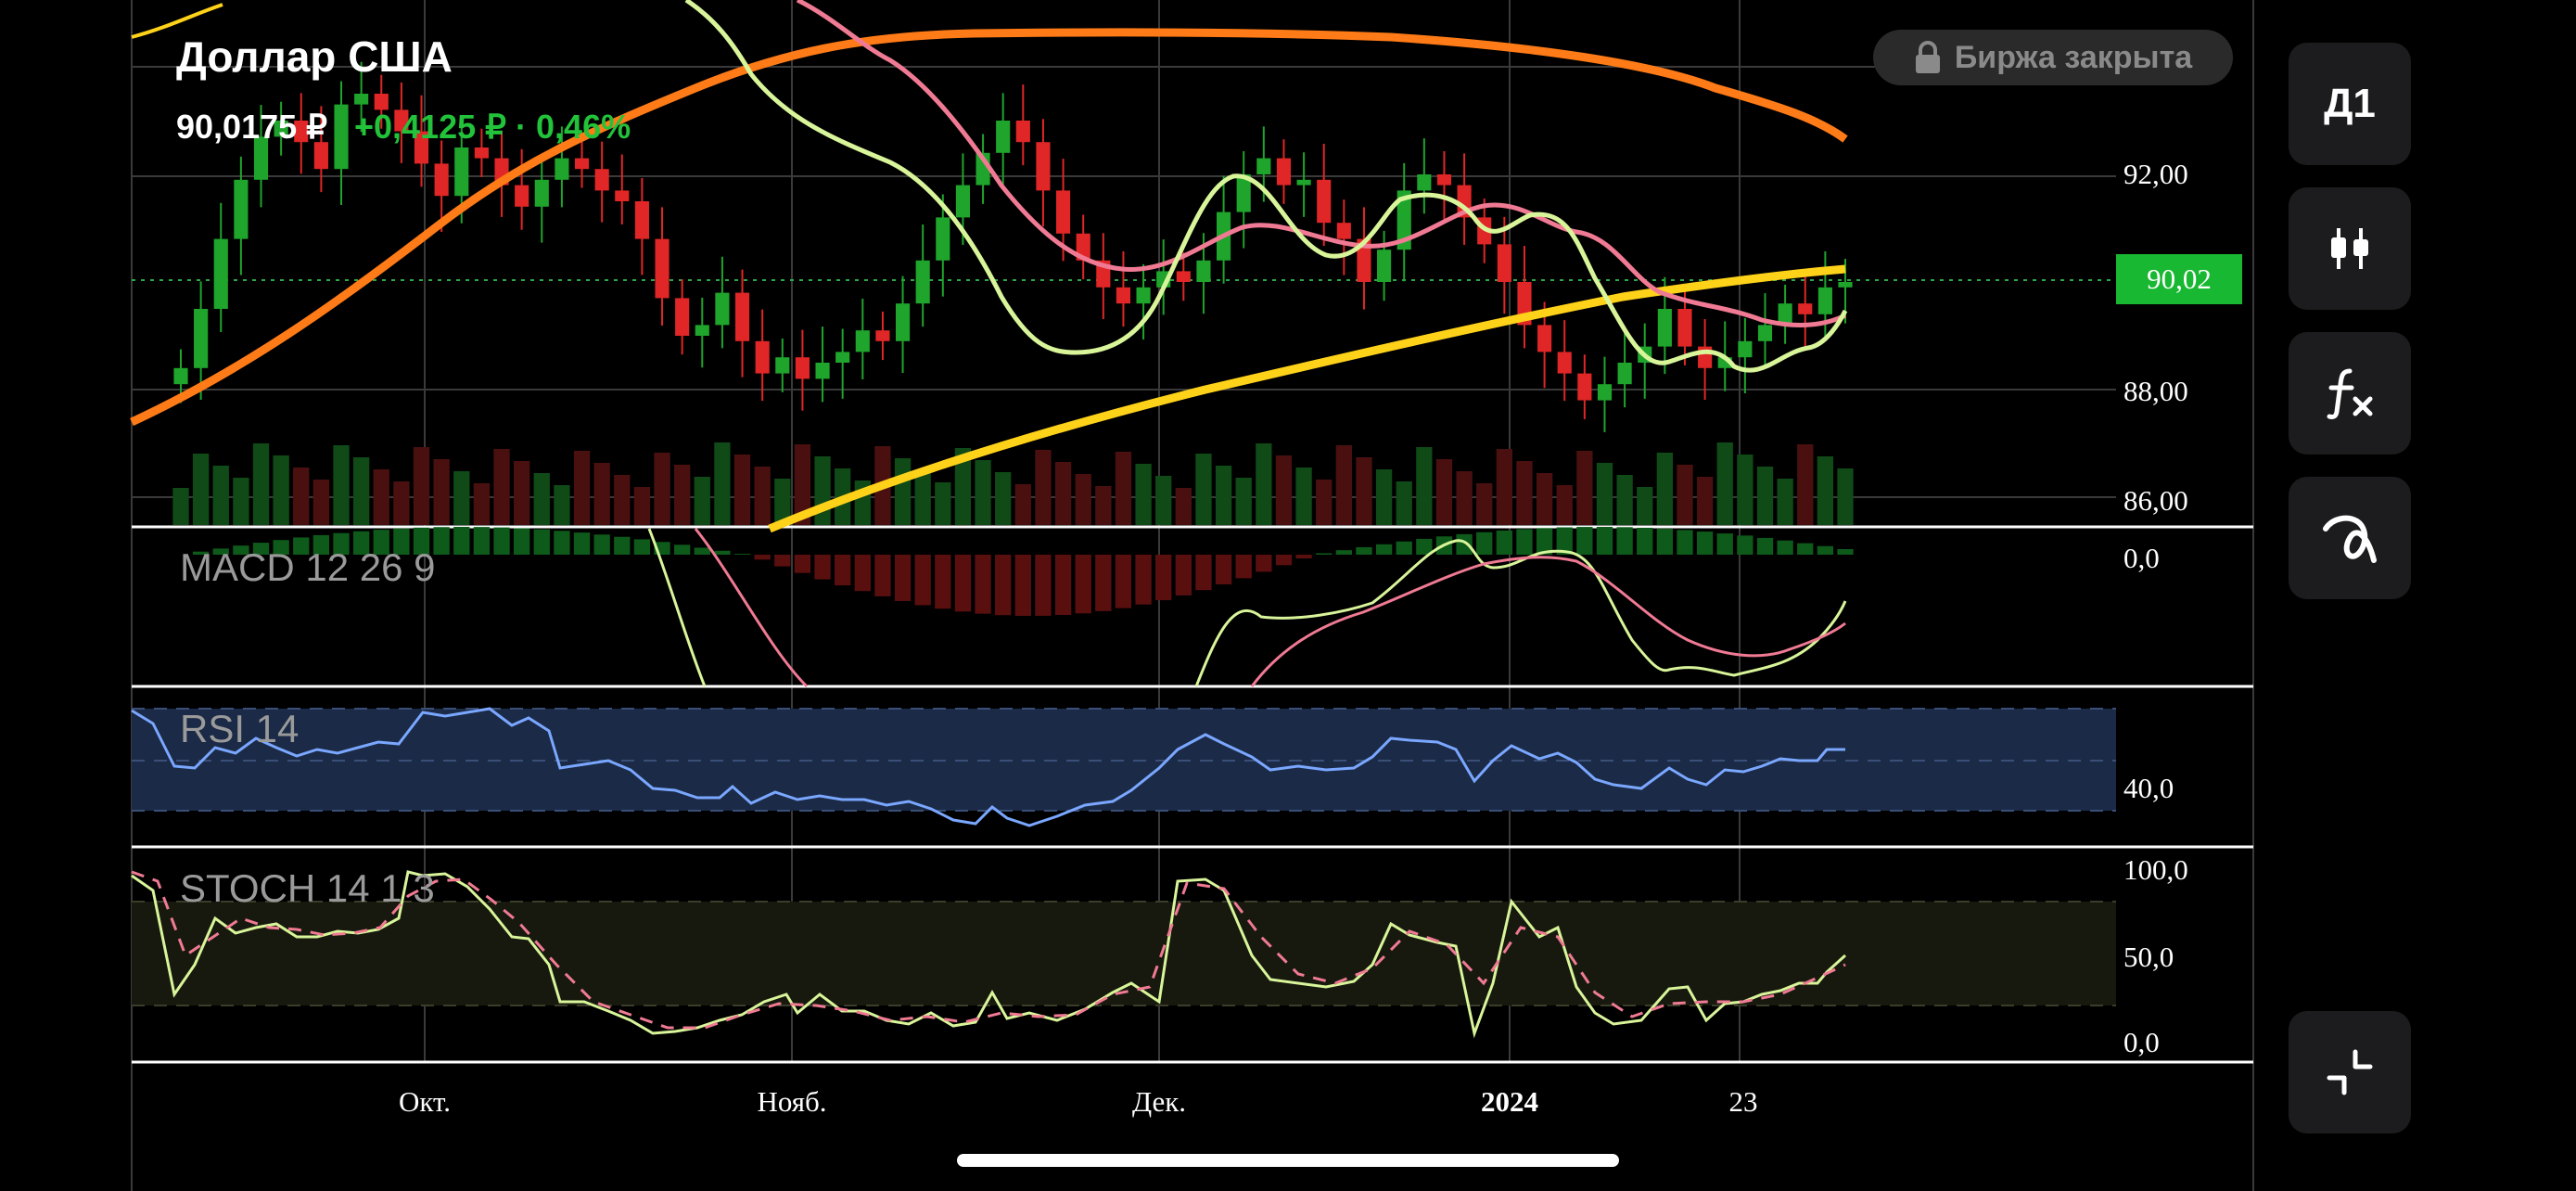 The height and width of the screenshot is (1191, 2576). What do you see at coordinates (1288, 1160) in the screenshot?
I see `home-indicator` at bounding box center [1288, 1160].